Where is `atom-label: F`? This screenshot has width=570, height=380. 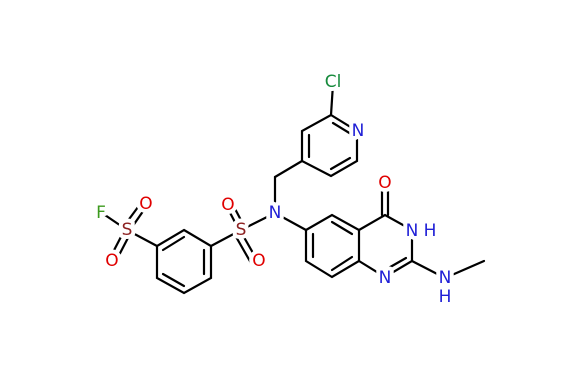
atom-label: F is located at coordinates (101, 213).